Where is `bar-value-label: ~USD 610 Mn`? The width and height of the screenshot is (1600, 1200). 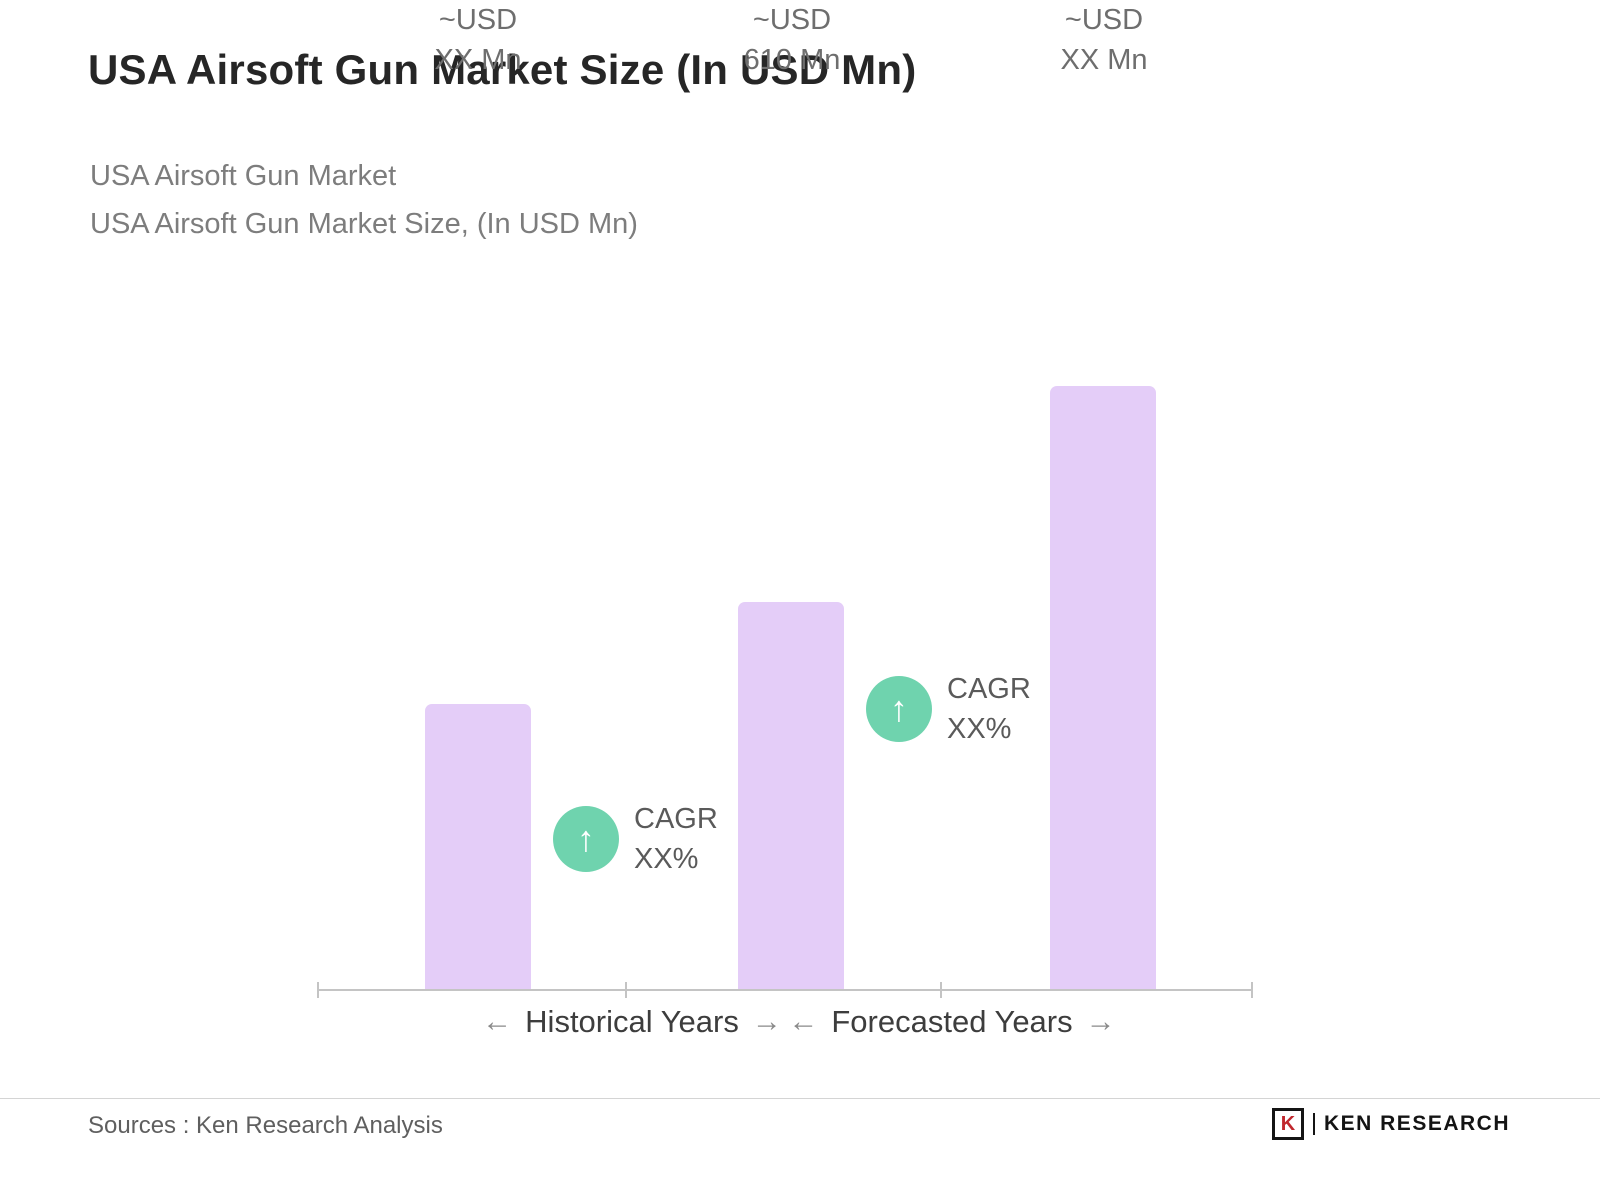
bar-value-label: ~USD 610 Mn is located at coordinates (792, 40).